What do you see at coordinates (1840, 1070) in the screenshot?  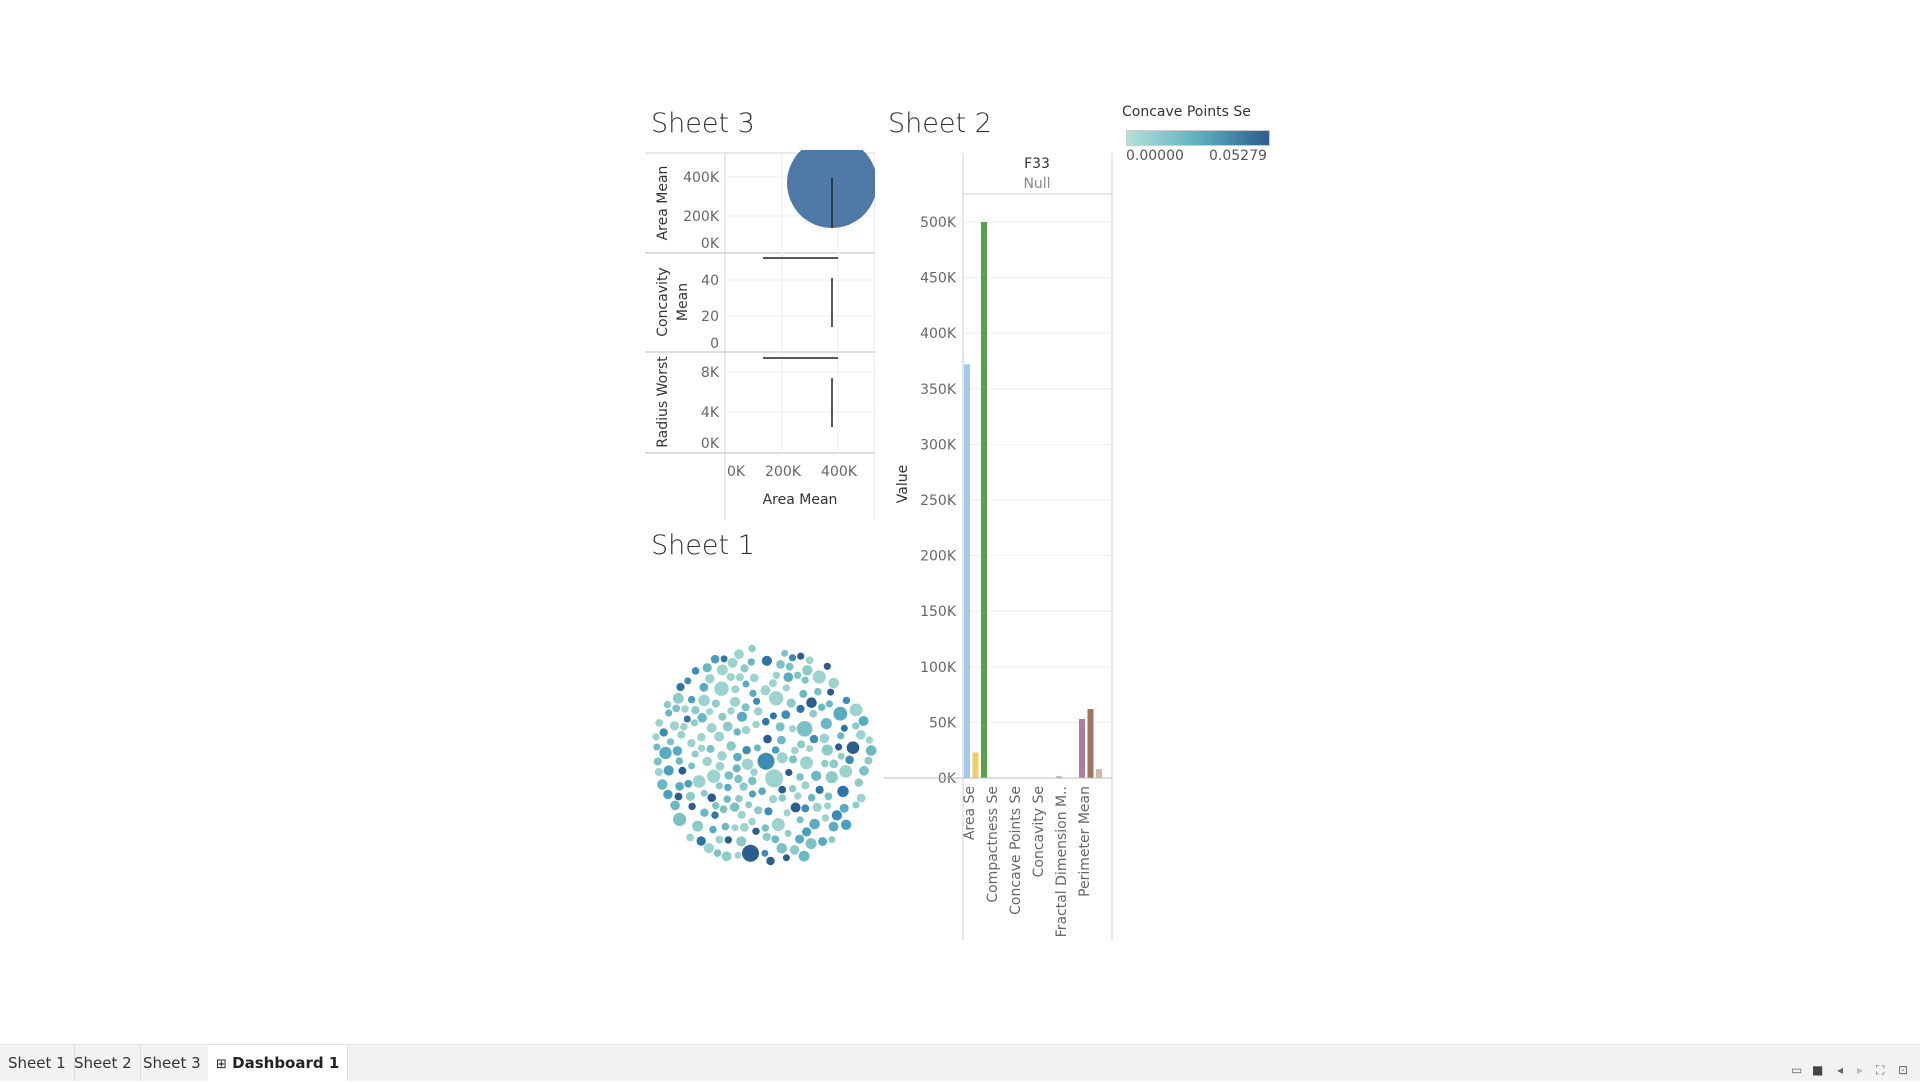 I see `previous-sheet-icon: ◂` at bounding box center [1840, 1070].